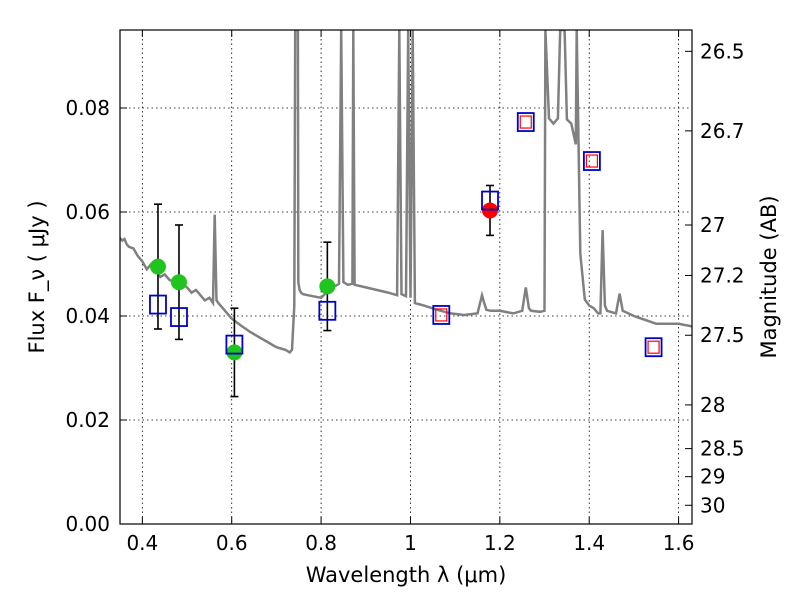 The width and height of the screenshot is (800, 600). Describe the element at coordinates (712, 225) in the screenshot. I see `mag-tick-label: 27` at that location.